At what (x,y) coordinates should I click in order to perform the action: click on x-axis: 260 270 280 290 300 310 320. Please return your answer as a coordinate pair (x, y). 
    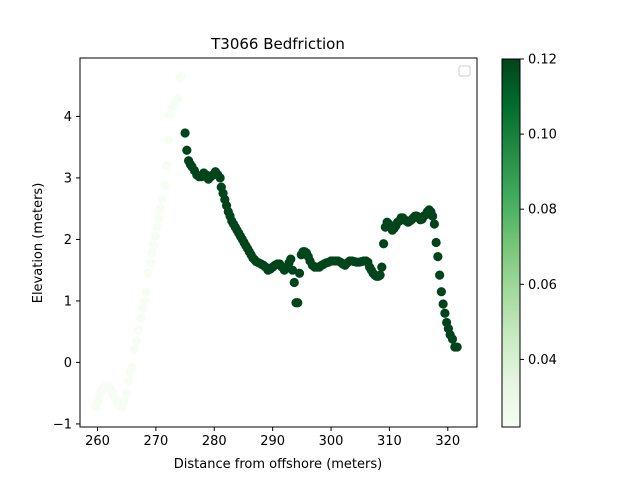
    Looking at the image, I should click on (272, 438).